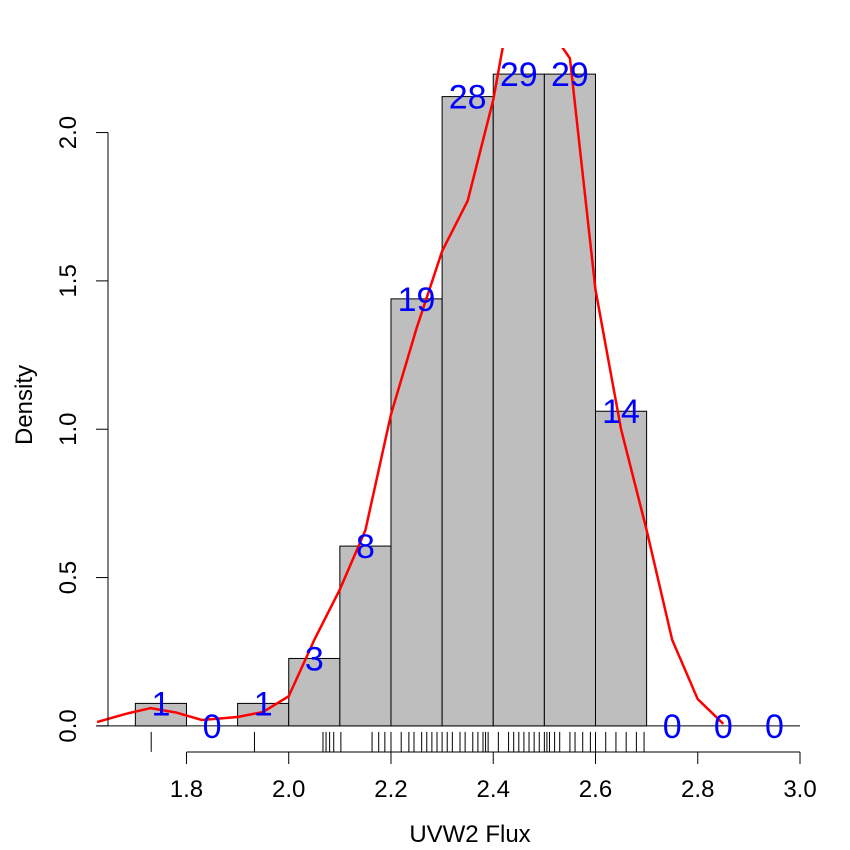 The height and width of the screenshot is (850, 850). Describe the element at coordinates (68, 725) in the screenshot. I see `y-tick-label: 0.0` at that location.